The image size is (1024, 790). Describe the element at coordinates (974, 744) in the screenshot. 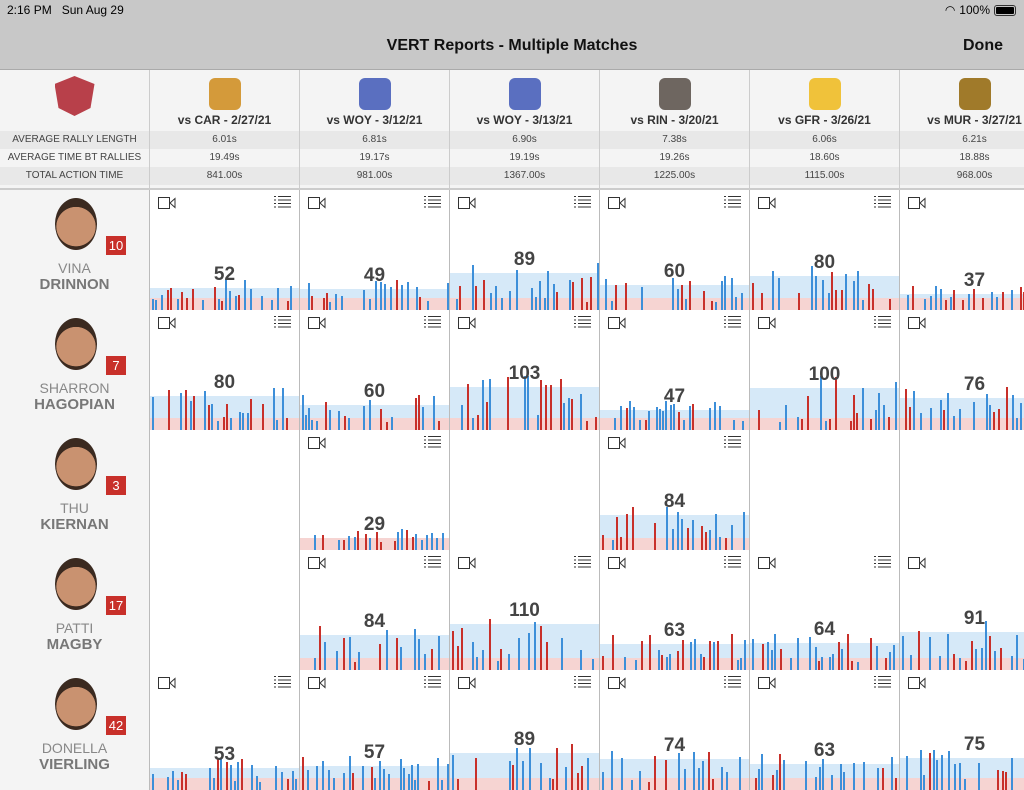

I see `match-score: 75` at that location.